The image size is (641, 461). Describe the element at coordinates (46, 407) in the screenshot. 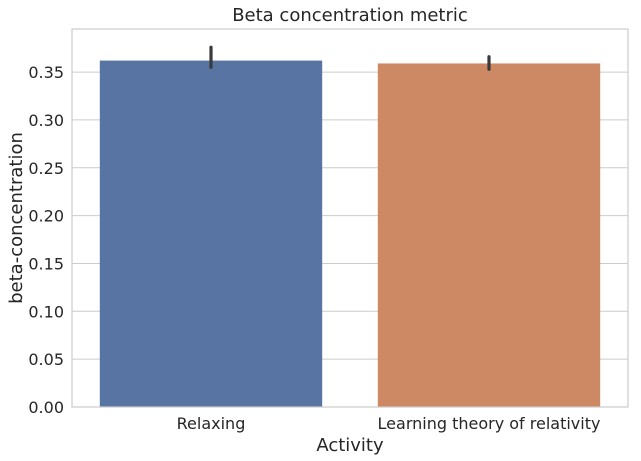

I see `y-tick-label: 0.00` at that location.